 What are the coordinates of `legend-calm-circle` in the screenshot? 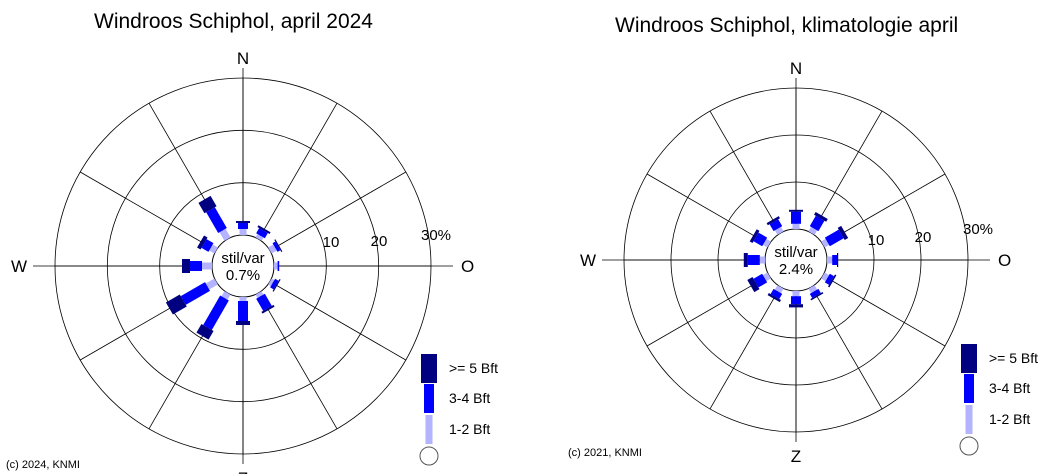 It's located at (969, 446).